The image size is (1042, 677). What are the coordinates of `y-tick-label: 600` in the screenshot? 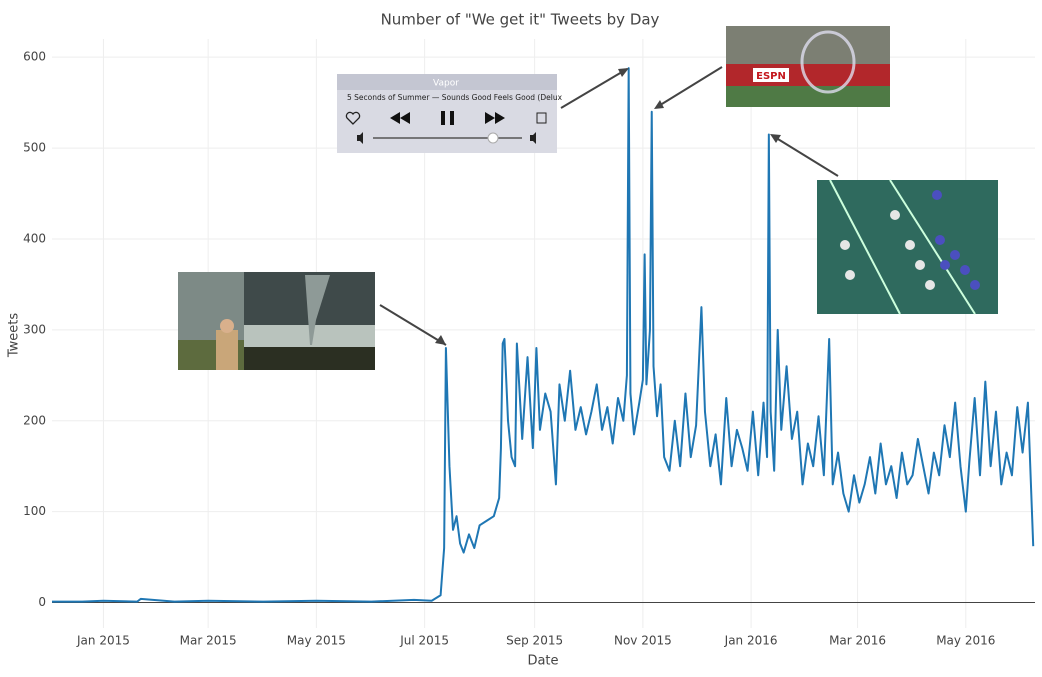 It's located at (34, 57).